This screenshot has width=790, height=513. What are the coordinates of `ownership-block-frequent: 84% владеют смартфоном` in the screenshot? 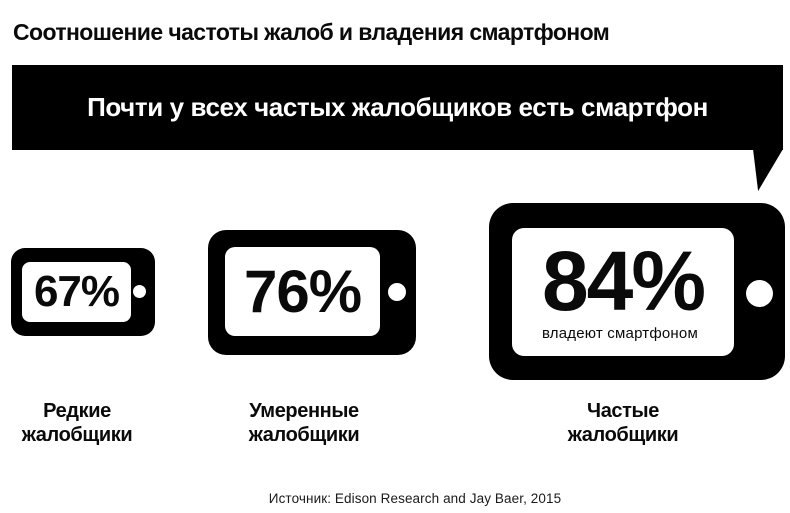 It's located at (623, 291).